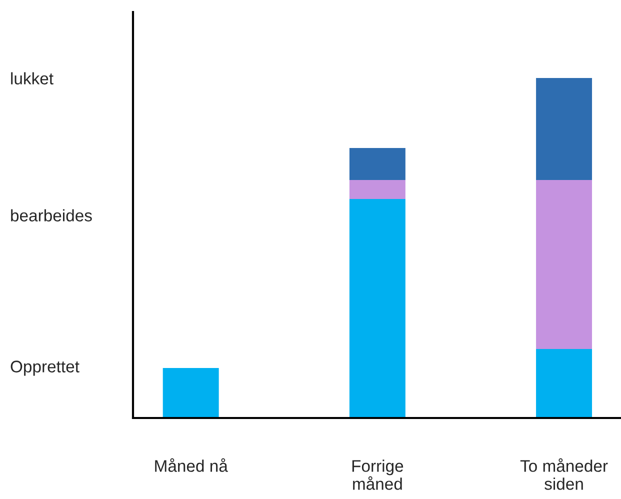  What do you see at coordinates (564, 474) in the screenshot?
I see `x-tick-label: To måneder siden` at bounding box center [564, 474].